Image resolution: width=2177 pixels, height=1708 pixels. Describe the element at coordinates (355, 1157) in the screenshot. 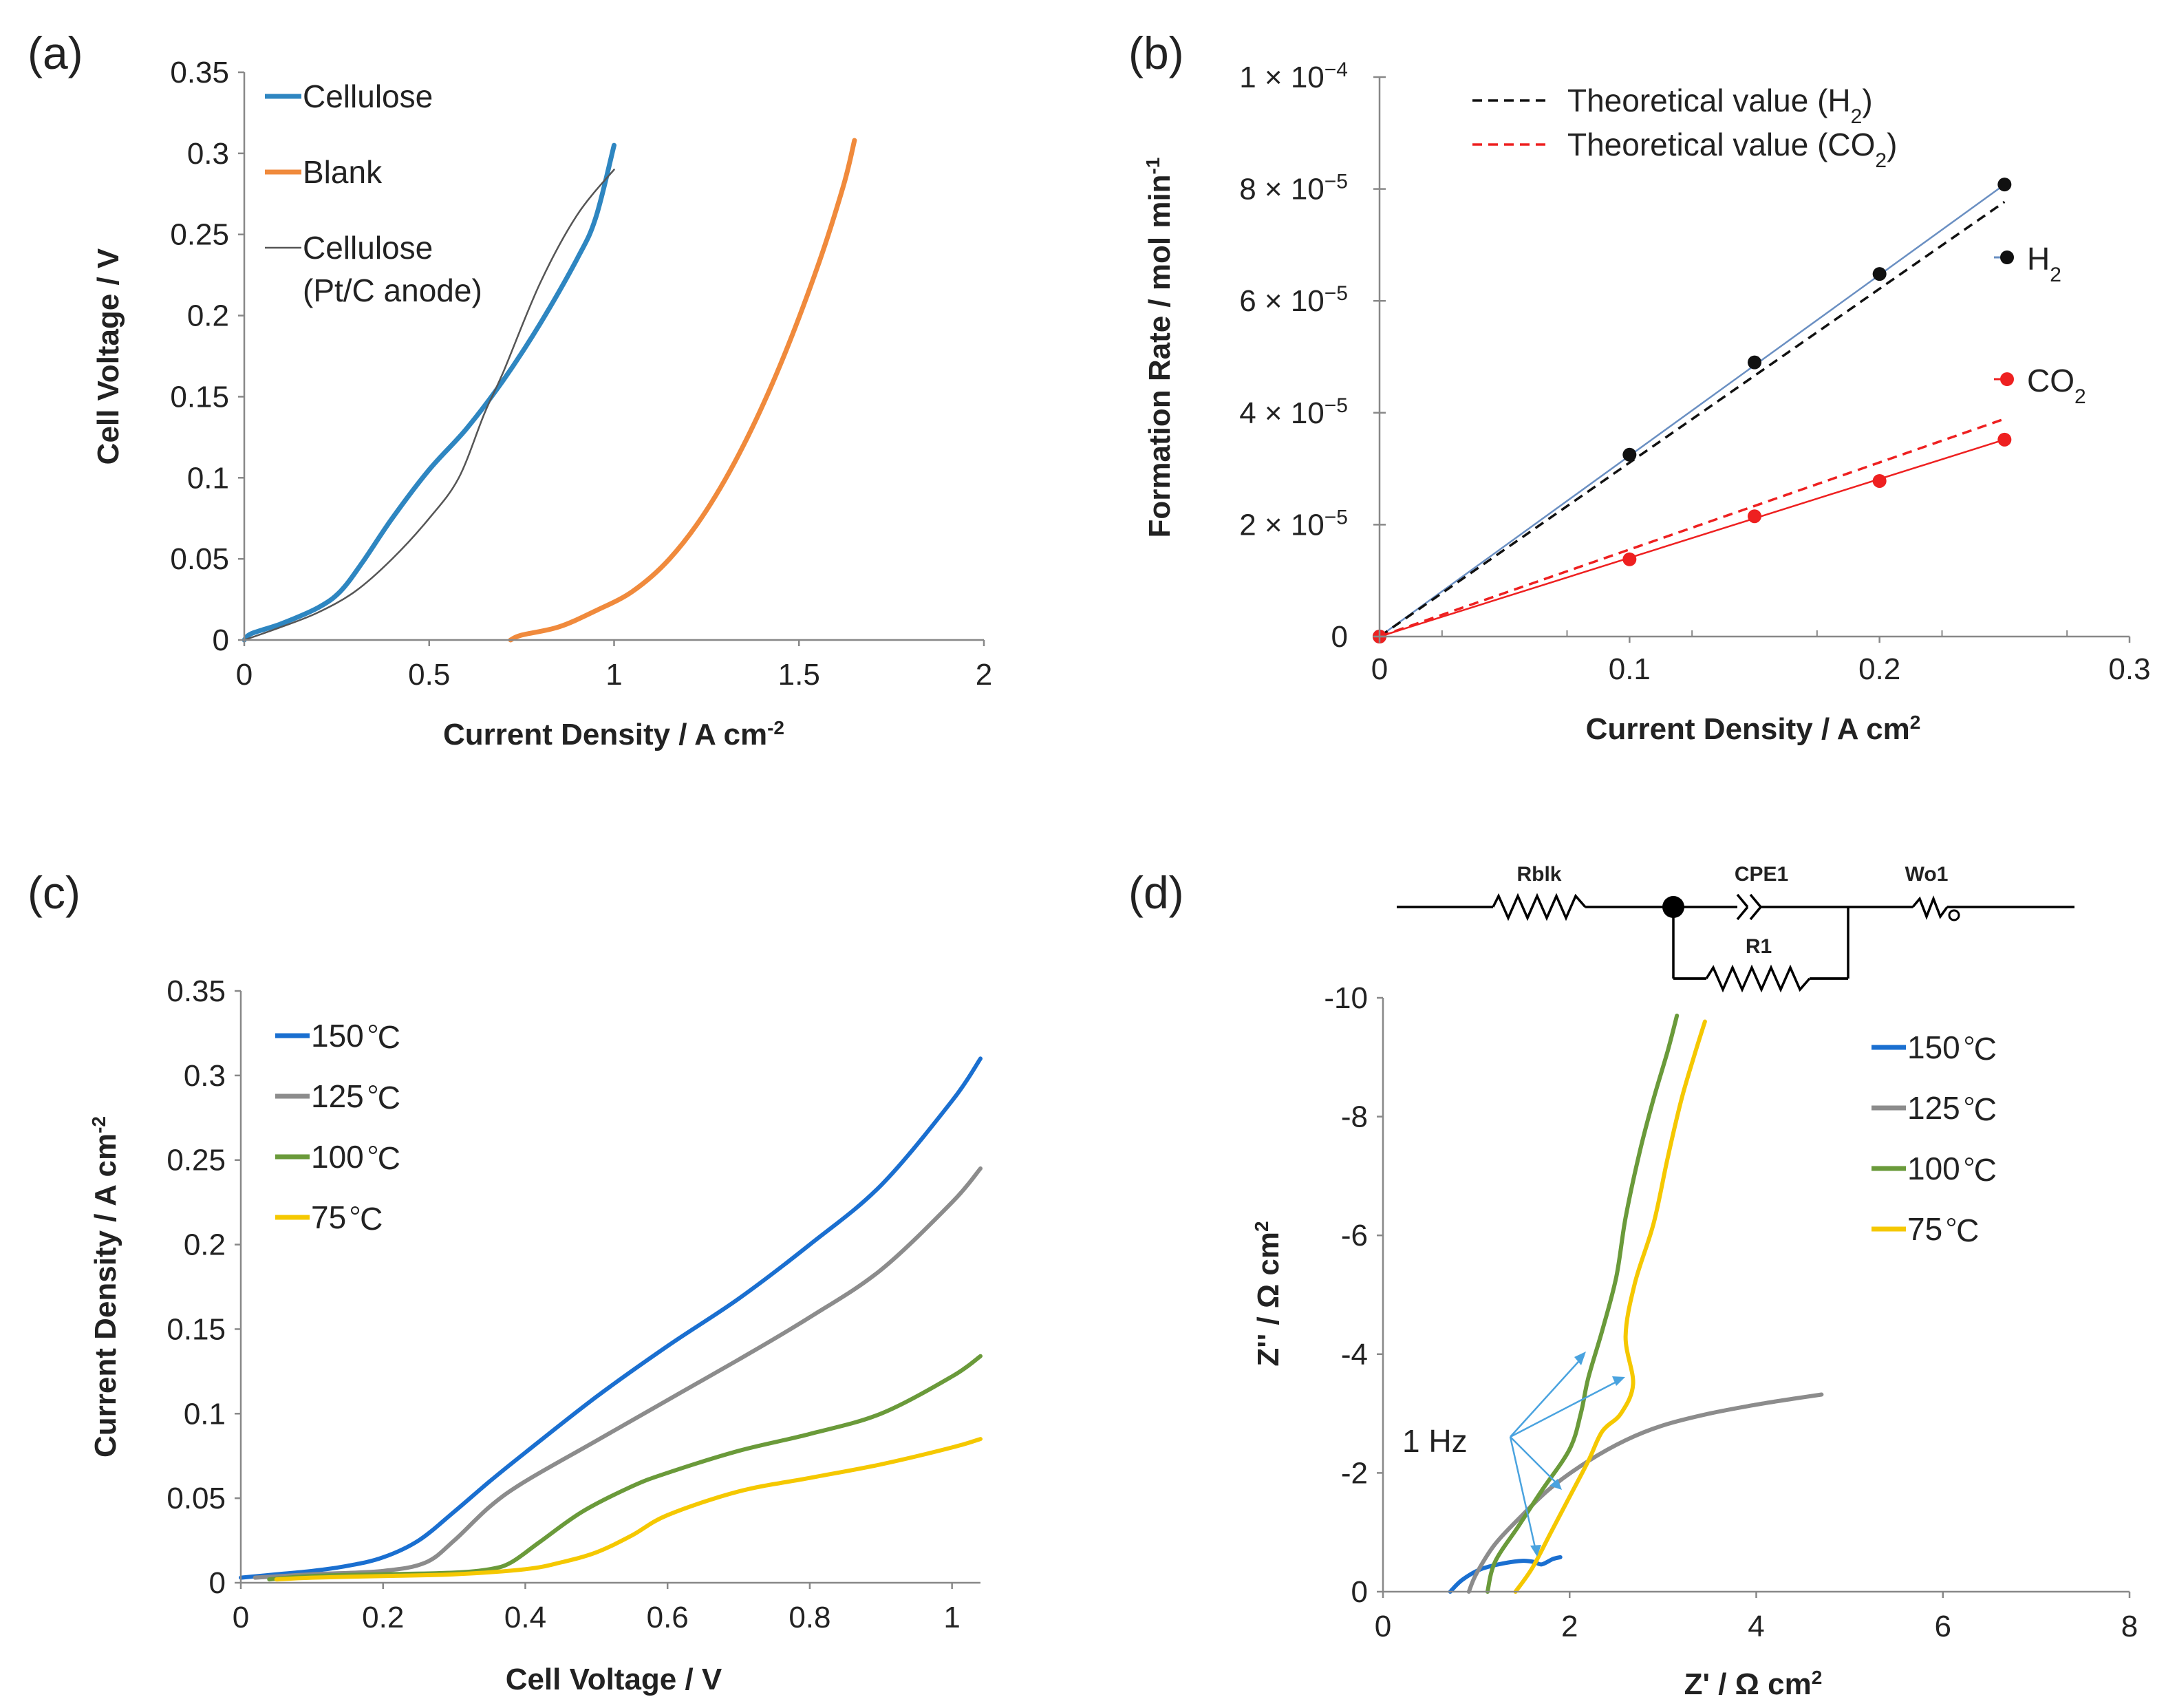

I see `legend-label: 100 C` at that location.